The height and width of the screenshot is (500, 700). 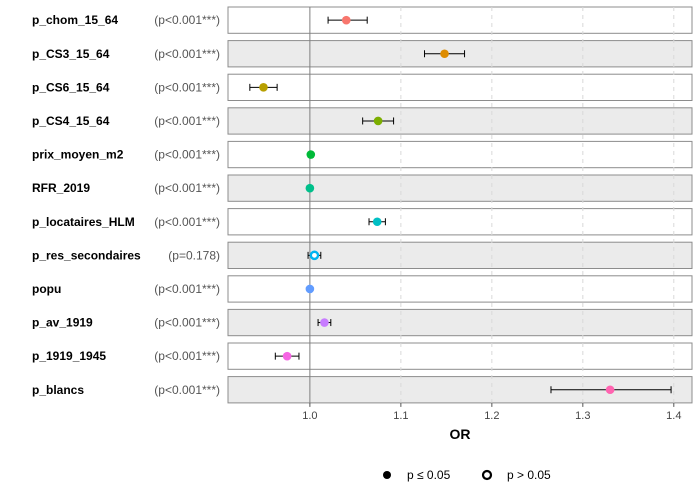 What do you see at coordinates (83, 222) in the screenshot?
I see `row-variable-label: p_locataires_HLM` at bounding box center [83, 222].